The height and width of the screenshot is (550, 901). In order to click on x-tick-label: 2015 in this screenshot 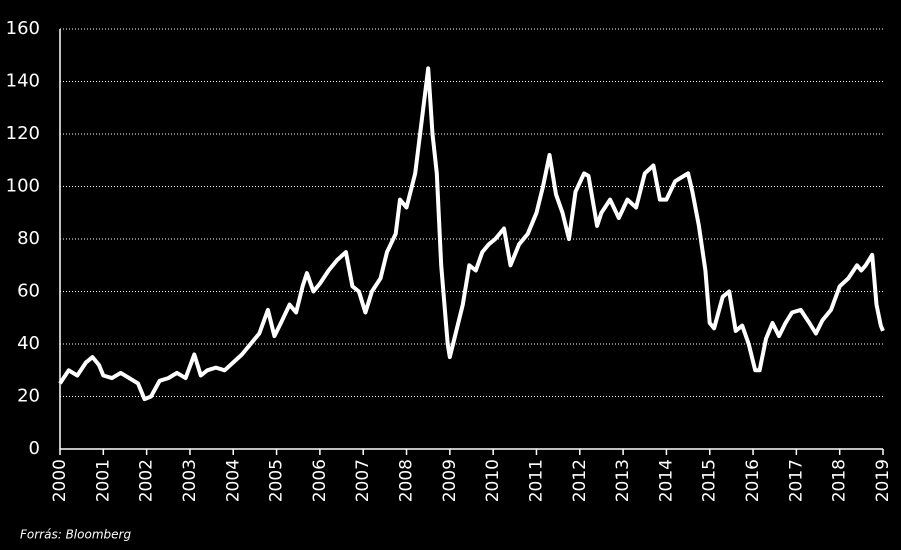, I will do `click(710, 480)`.